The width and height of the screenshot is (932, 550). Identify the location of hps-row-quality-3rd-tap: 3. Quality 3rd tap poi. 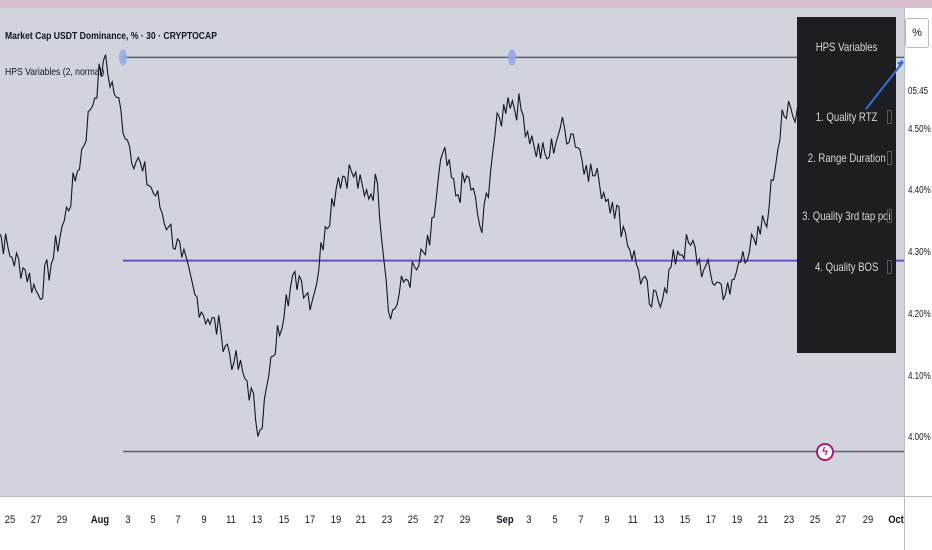
(846, 216).